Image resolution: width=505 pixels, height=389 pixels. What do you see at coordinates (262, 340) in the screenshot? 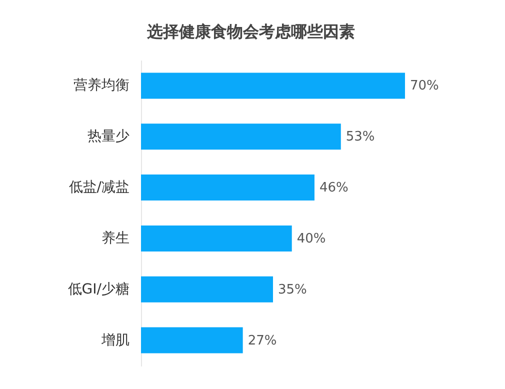
I see `data-label: 27%` at bounding box center [262, 340].